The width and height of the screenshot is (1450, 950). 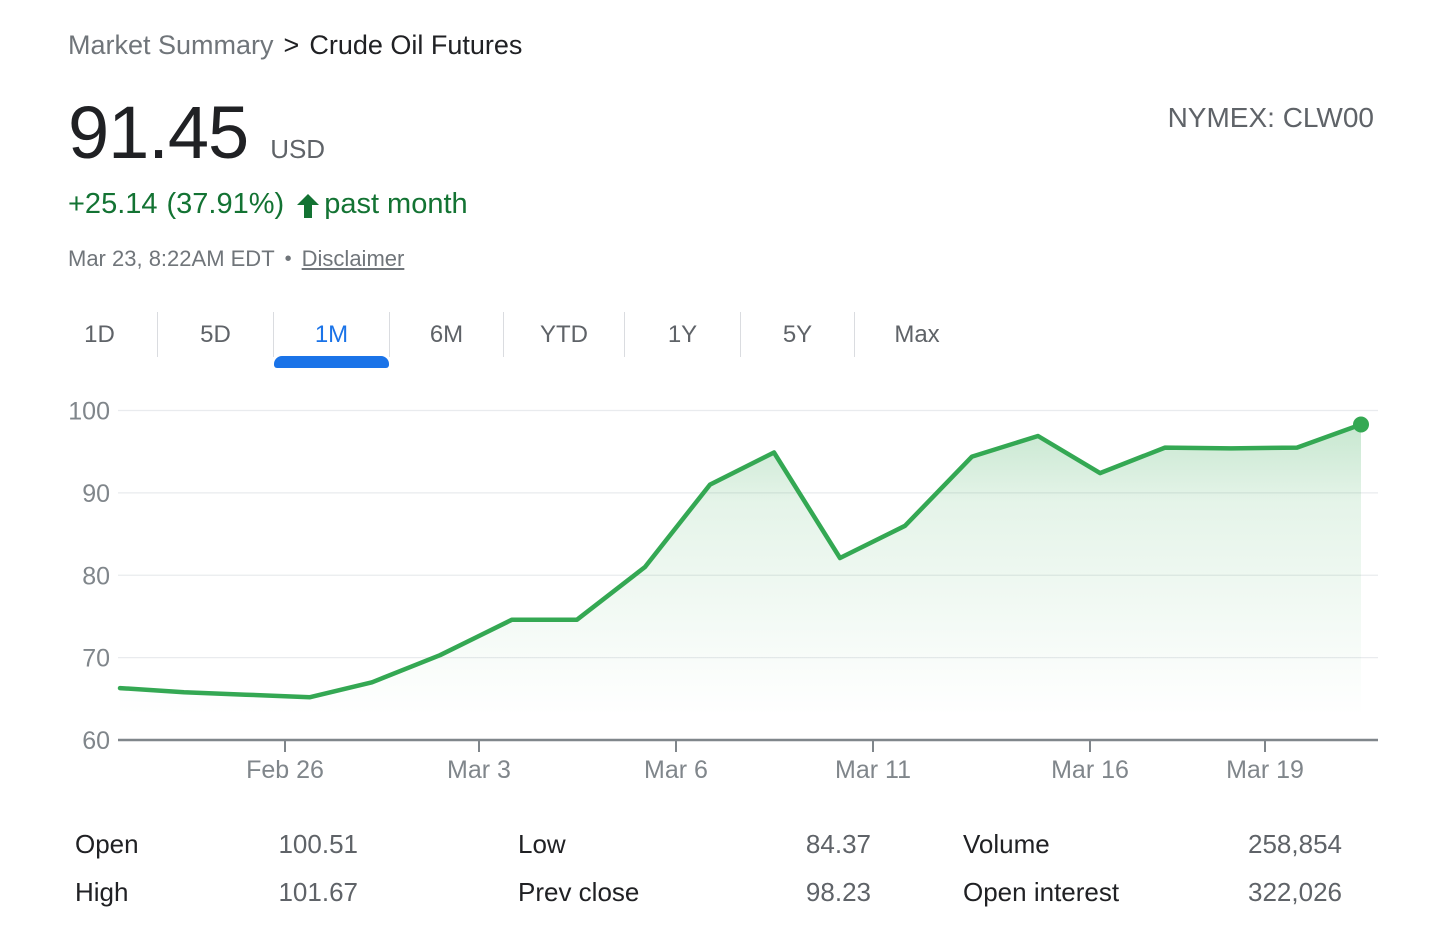 I want to click on y-tick-label: 100, so click(x=89, y=412).